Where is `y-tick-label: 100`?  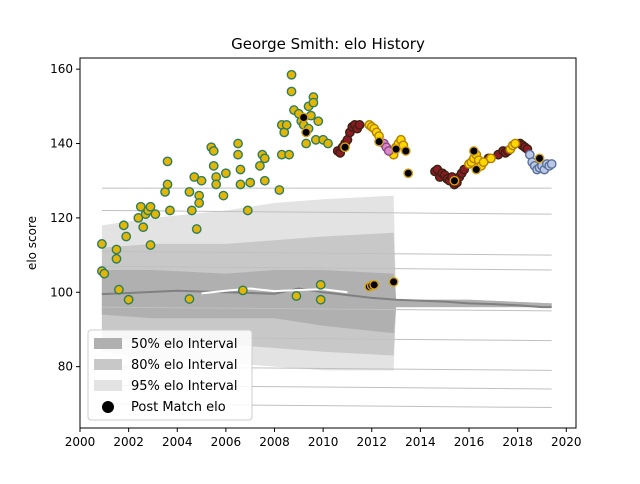 y-tick-label: 100 is located at coordinates (61, 292).